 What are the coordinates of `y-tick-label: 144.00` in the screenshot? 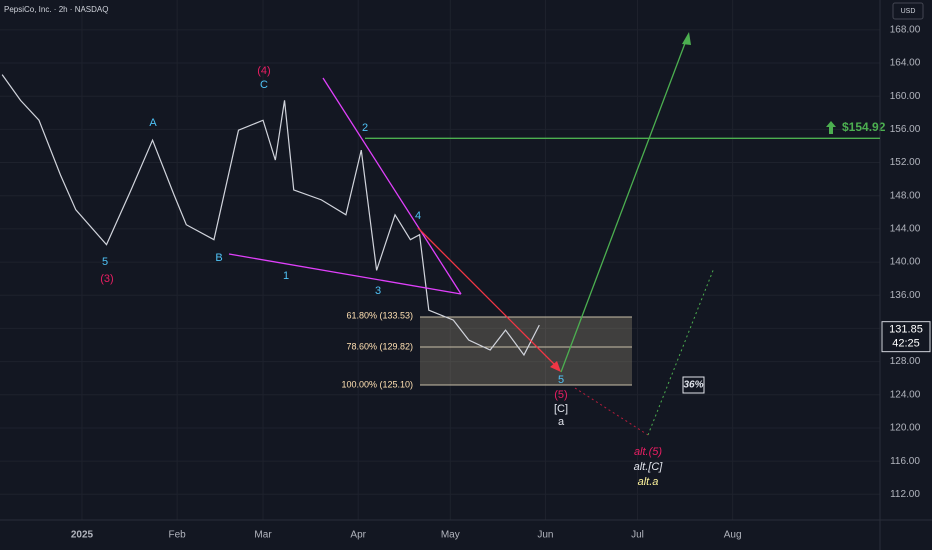 It's located at (905, 229).